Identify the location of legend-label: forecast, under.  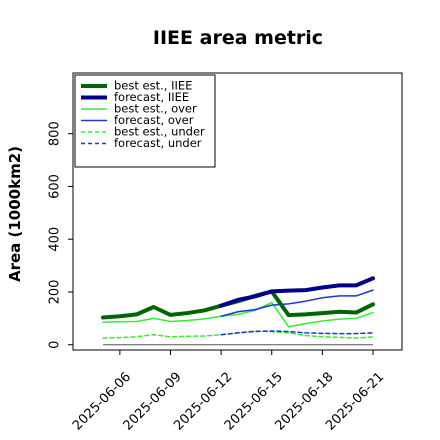
(158, 143).